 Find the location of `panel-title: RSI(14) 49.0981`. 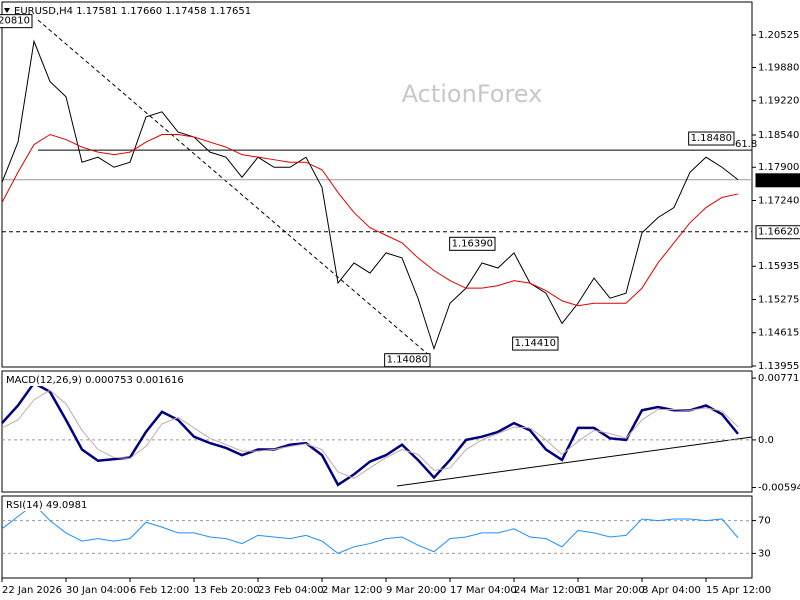

panel-title: RSI(14) 49.0981 is located at coordinates (46, 505).